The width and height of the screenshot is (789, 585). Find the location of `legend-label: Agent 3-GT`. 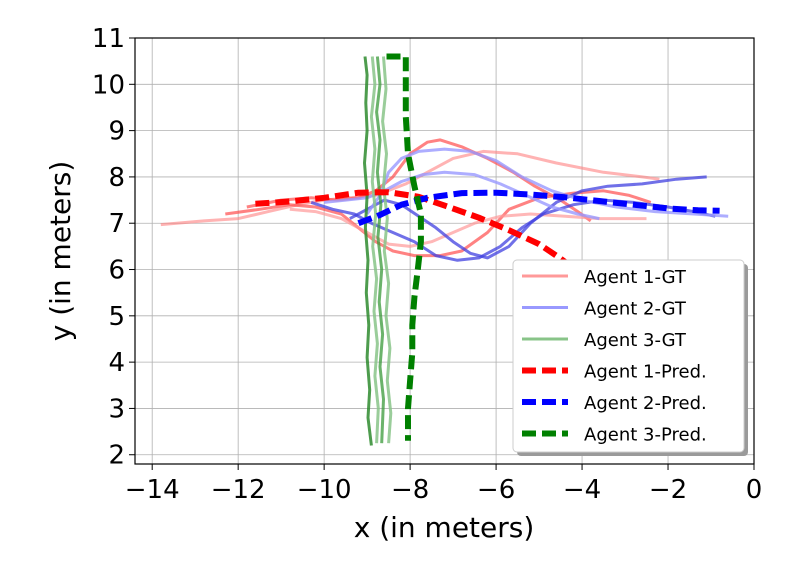

legend-label: Agent 3-GT is located at coordinates (635, 340).